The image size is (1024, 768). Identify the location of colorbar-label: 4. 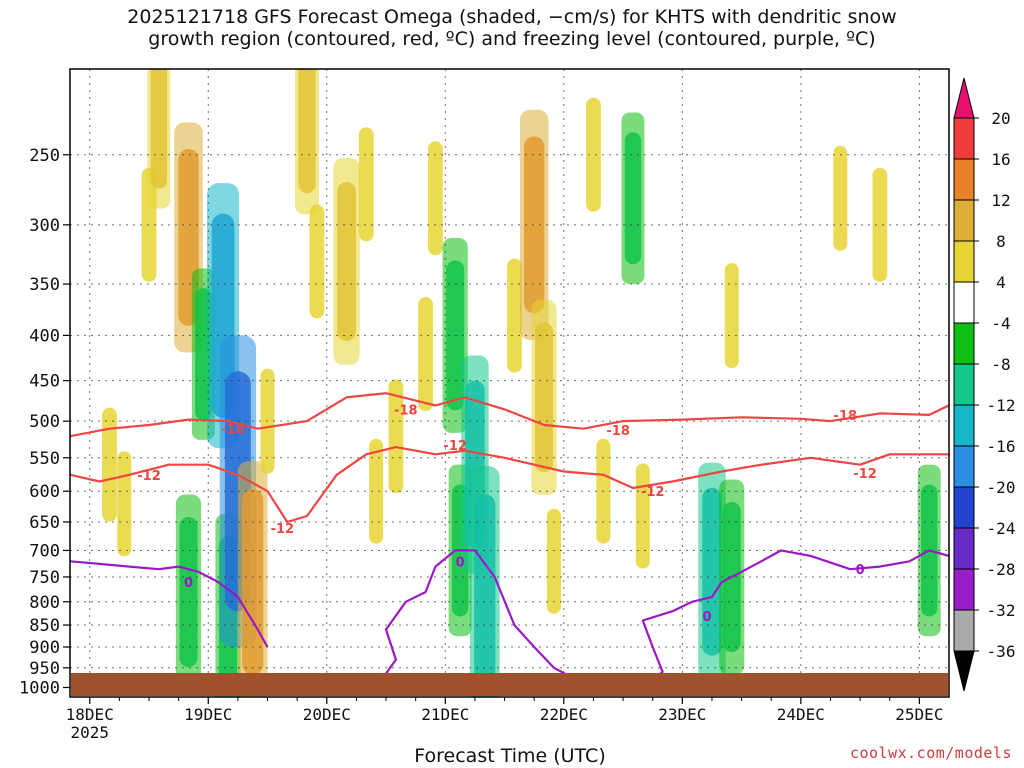
(1001, 282).